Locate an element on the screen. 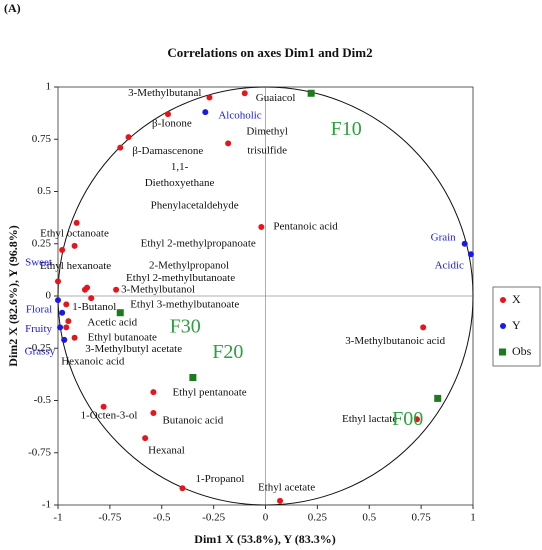 Image resolution: width=542 pixels, height=550 pixels. point-label: Sweet is located at coordinates (38, 263).